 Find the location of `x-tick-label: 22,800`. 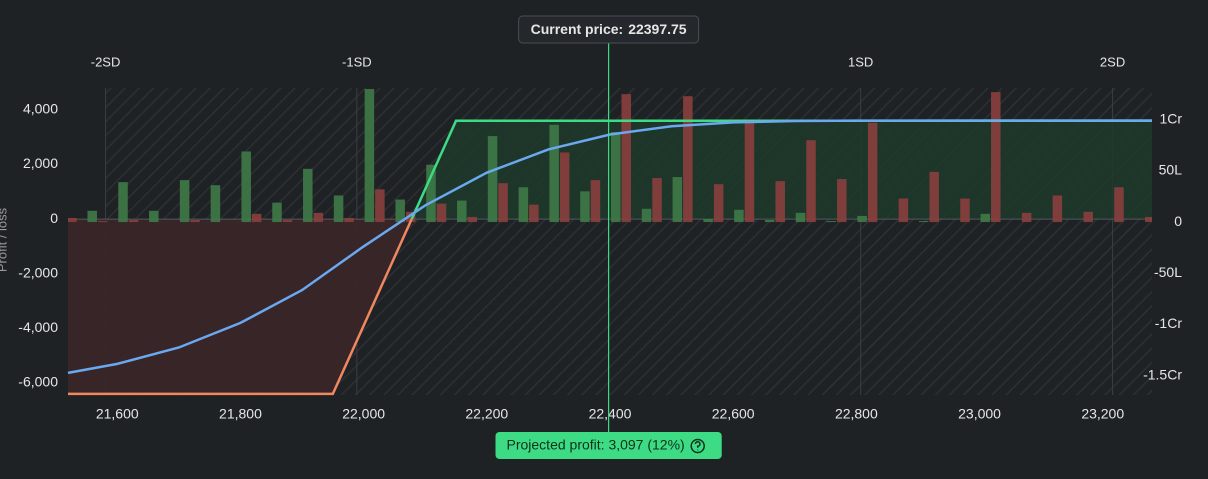

x-tick-label: 22,800 is located at coordinates (856, 414).